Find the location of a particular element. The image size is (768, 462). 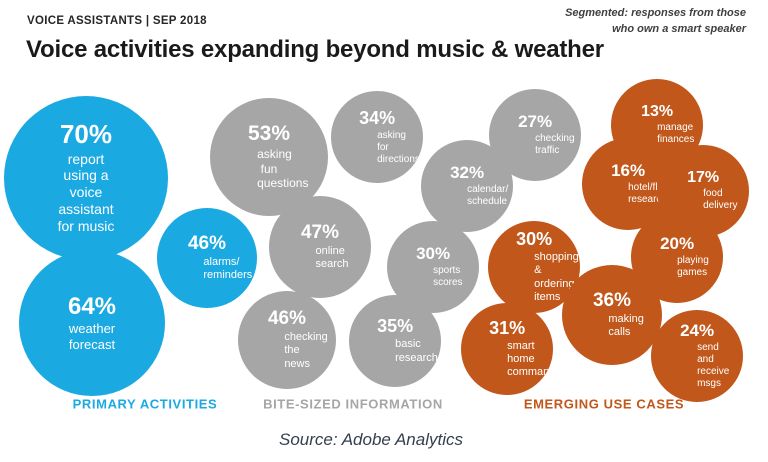

bubble-label: alarms/ reminders is located at coordinates (228, 268).